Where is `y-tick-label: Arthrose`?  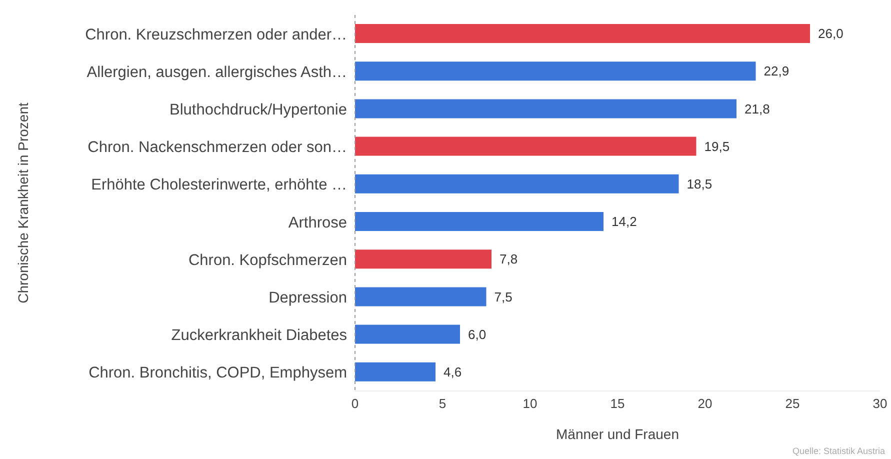 y-tick-label: Arthrose is located at coordinates (317, 223).